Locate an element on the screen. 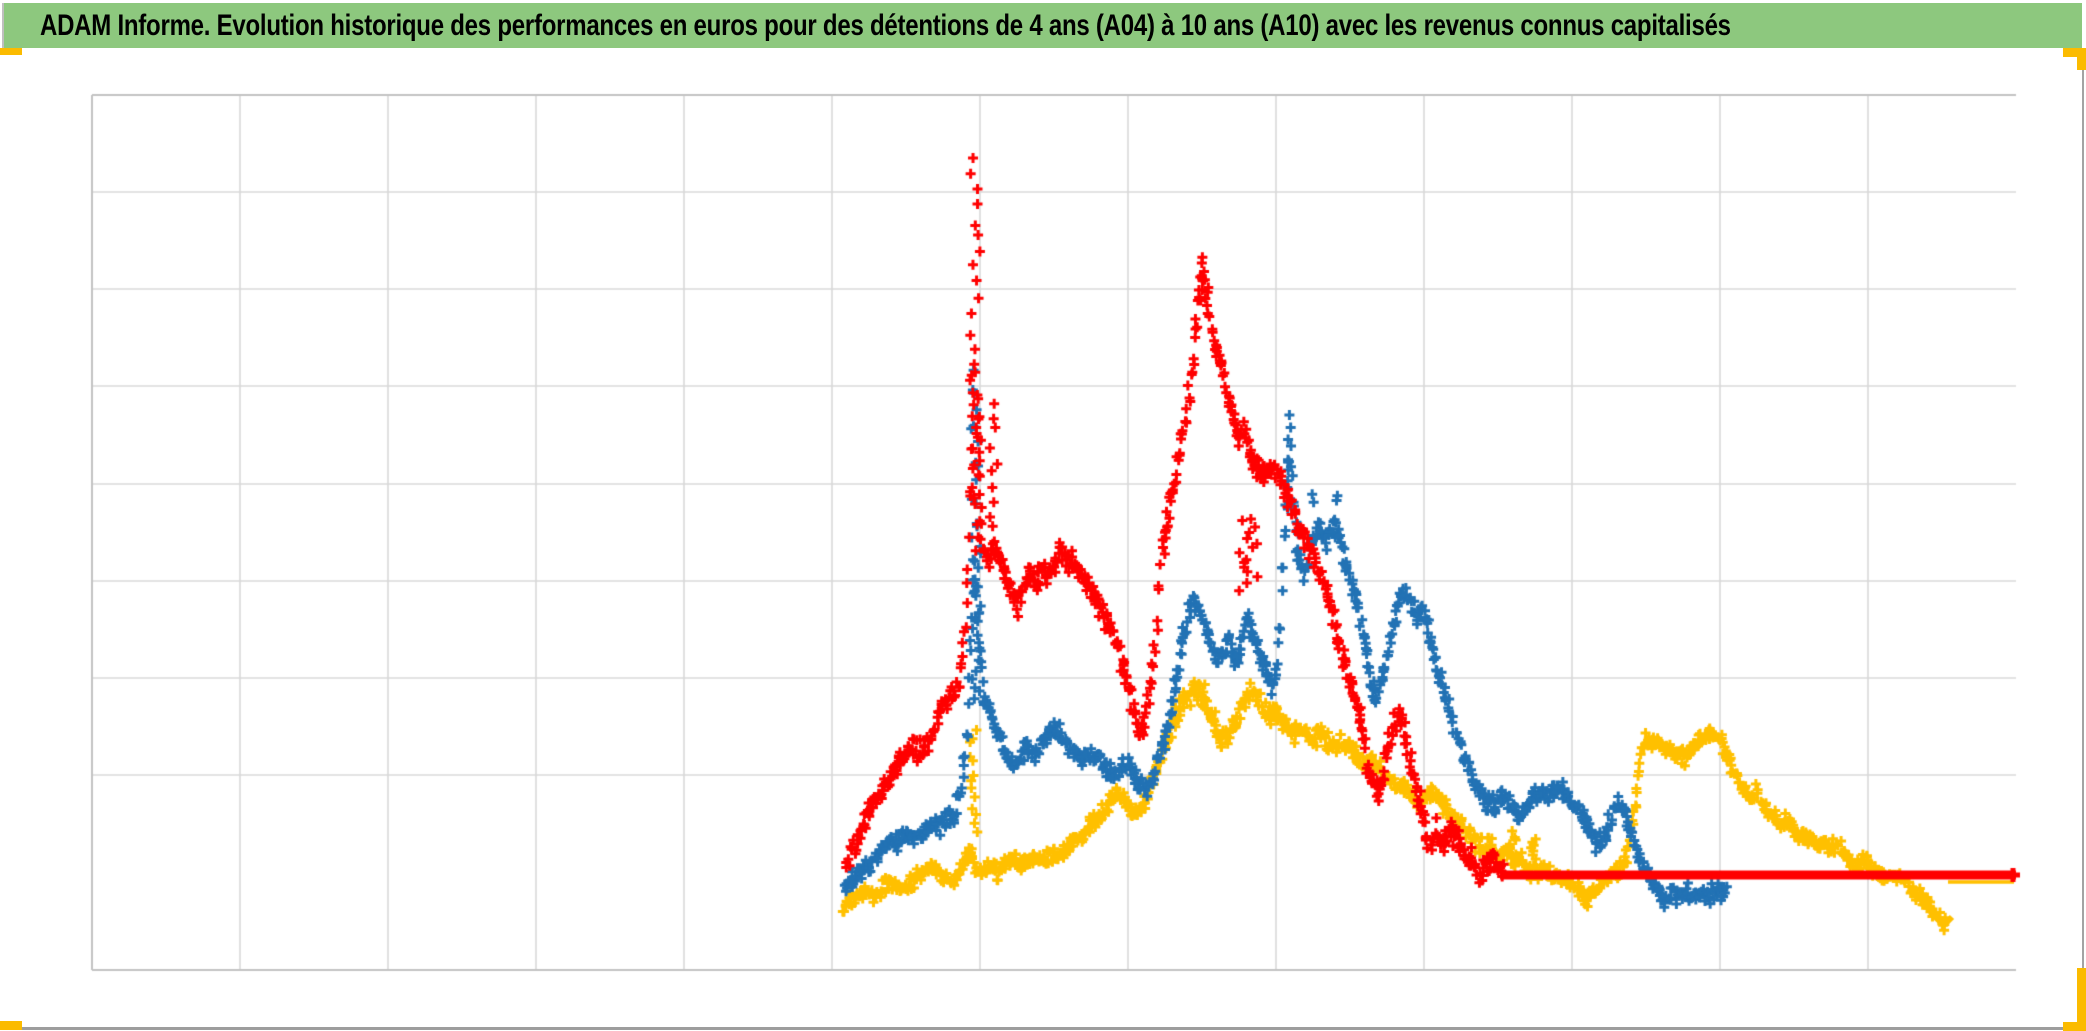  corner-accent-bottom-right-vertical is located at coordinates (2081, 999).